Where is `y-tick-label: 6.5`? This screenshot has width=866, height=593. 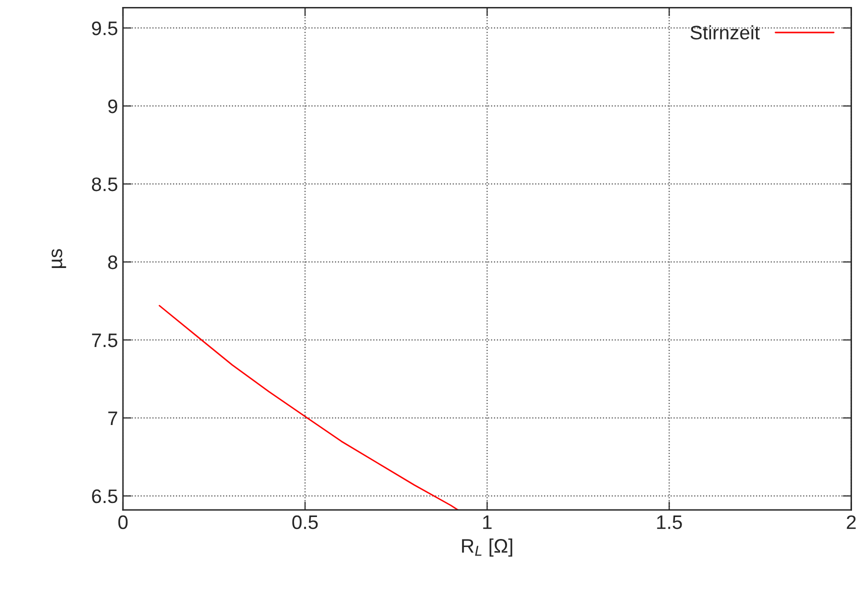
y-tick-label: 6.5 is located at coordinates (105, 496).